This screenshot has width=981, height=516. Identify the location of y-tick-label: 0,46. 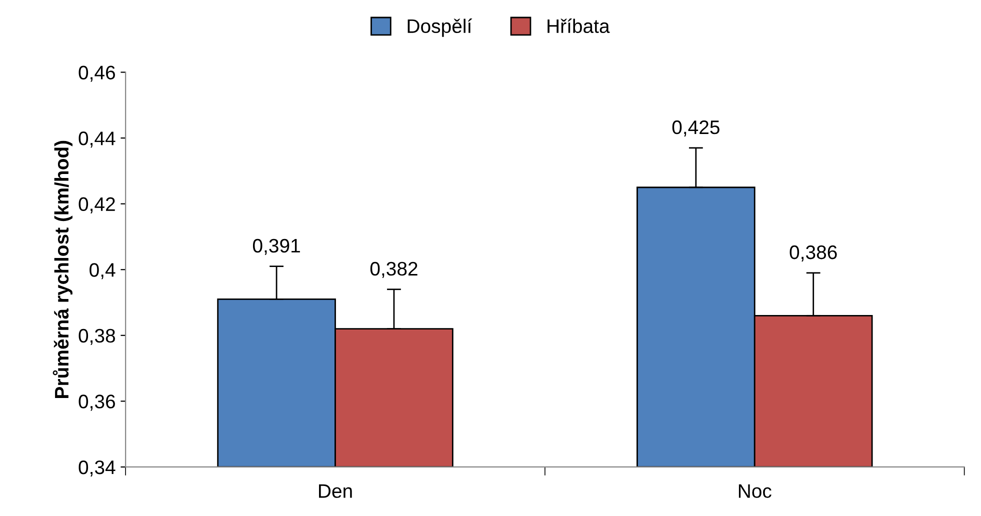
(96, 74).